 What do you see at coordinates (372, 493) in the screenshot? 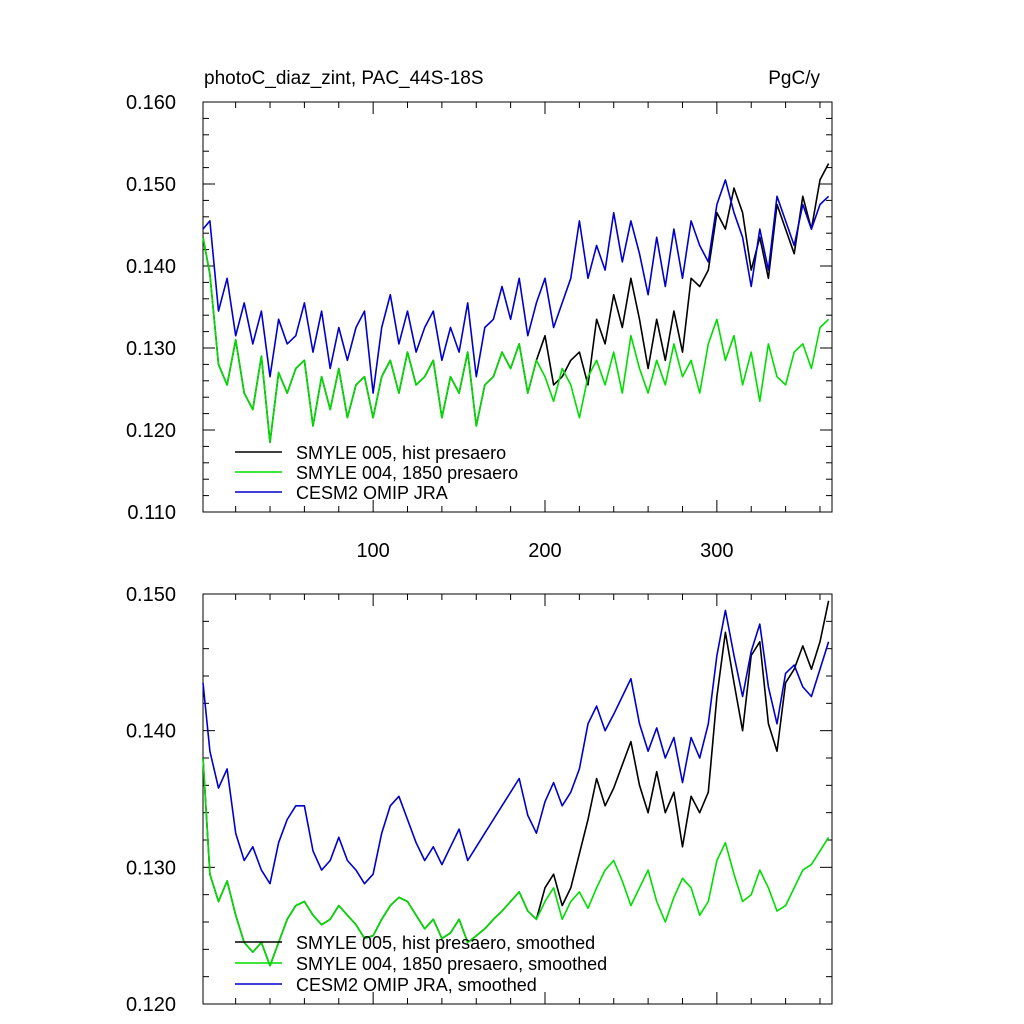
I see `legend-label: CESM2 OMIP JRA` at bounding box center [372, 493].